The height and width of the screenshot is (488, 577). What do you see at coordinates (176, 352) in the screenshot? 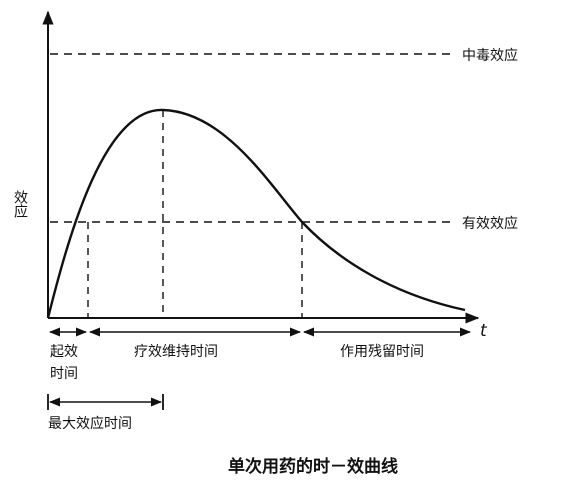
I see `duration-label: 疗效维持时间` at bounding box center [176, 352].